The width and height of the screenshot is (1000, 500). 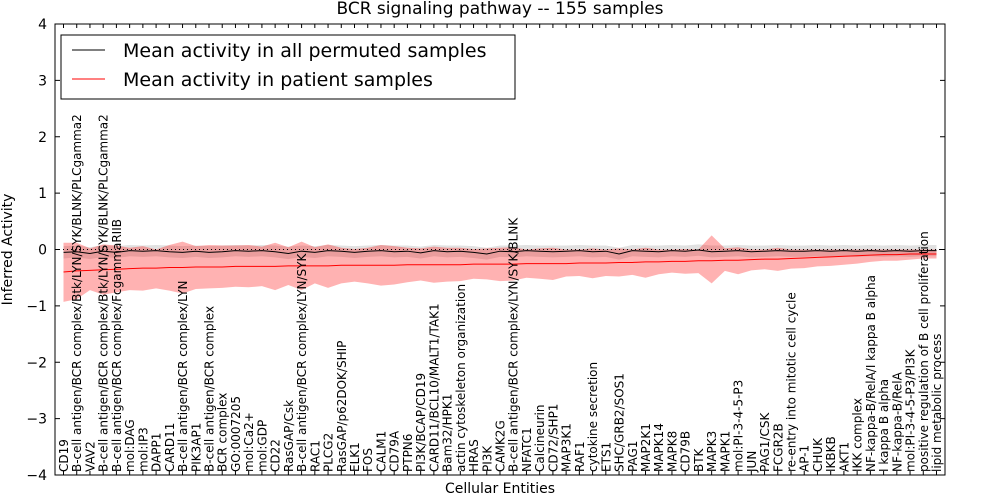 What do you see at coordinates (183, 376) in the screenshot?
I see `x-tick-label-9: B-cell antigen/BCR complex/LYN` at bounding box center [183, 376].